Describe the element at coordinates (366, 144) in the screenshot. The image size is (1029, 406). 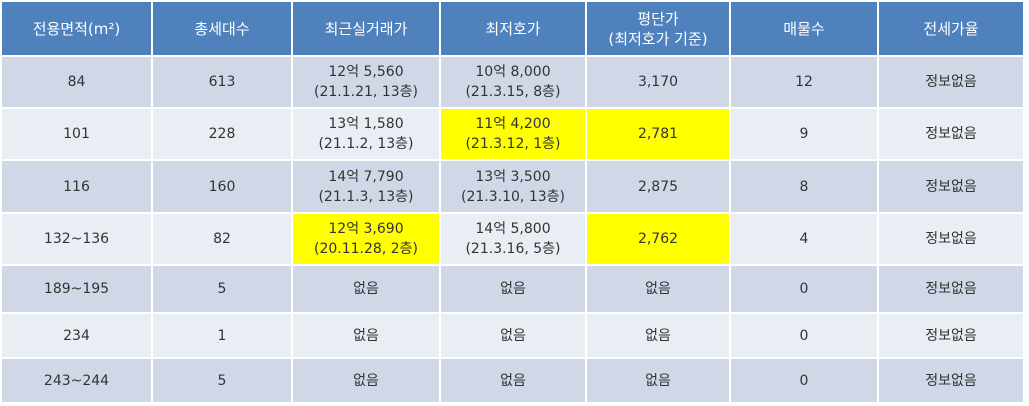
I see `cell-line: (21.1.2, 13층)` at that location.